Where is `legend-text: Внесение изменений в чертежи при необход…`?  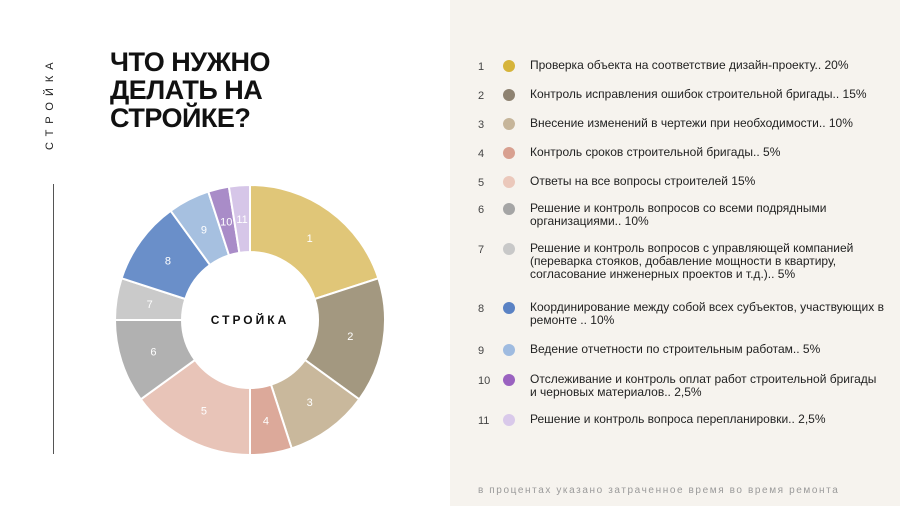
legend-text: Внесение изменений в чертежи при необход… is located at coordinates (691, 123).